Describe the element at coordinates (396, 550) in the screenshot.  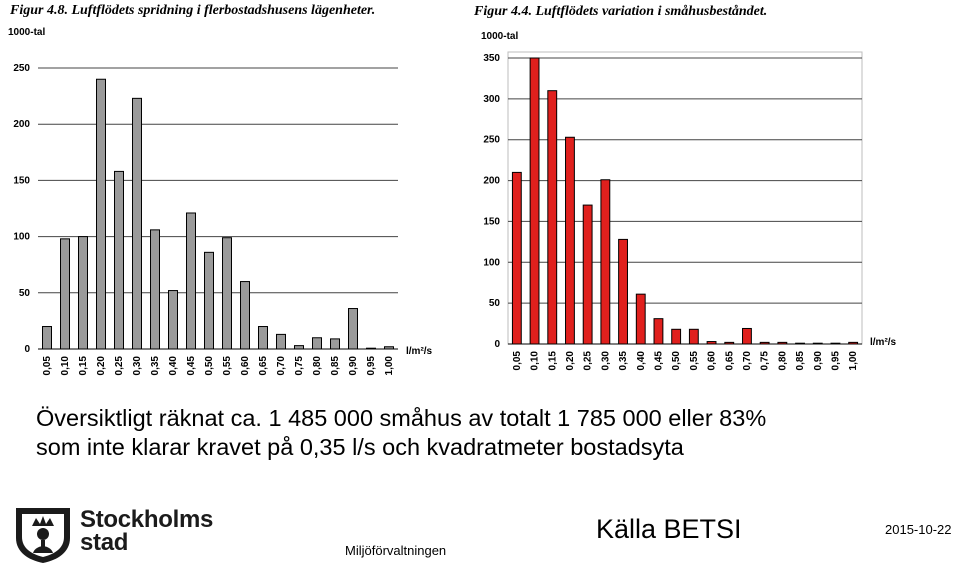
I see `department-label: Miljöförvaltningen` at that location.